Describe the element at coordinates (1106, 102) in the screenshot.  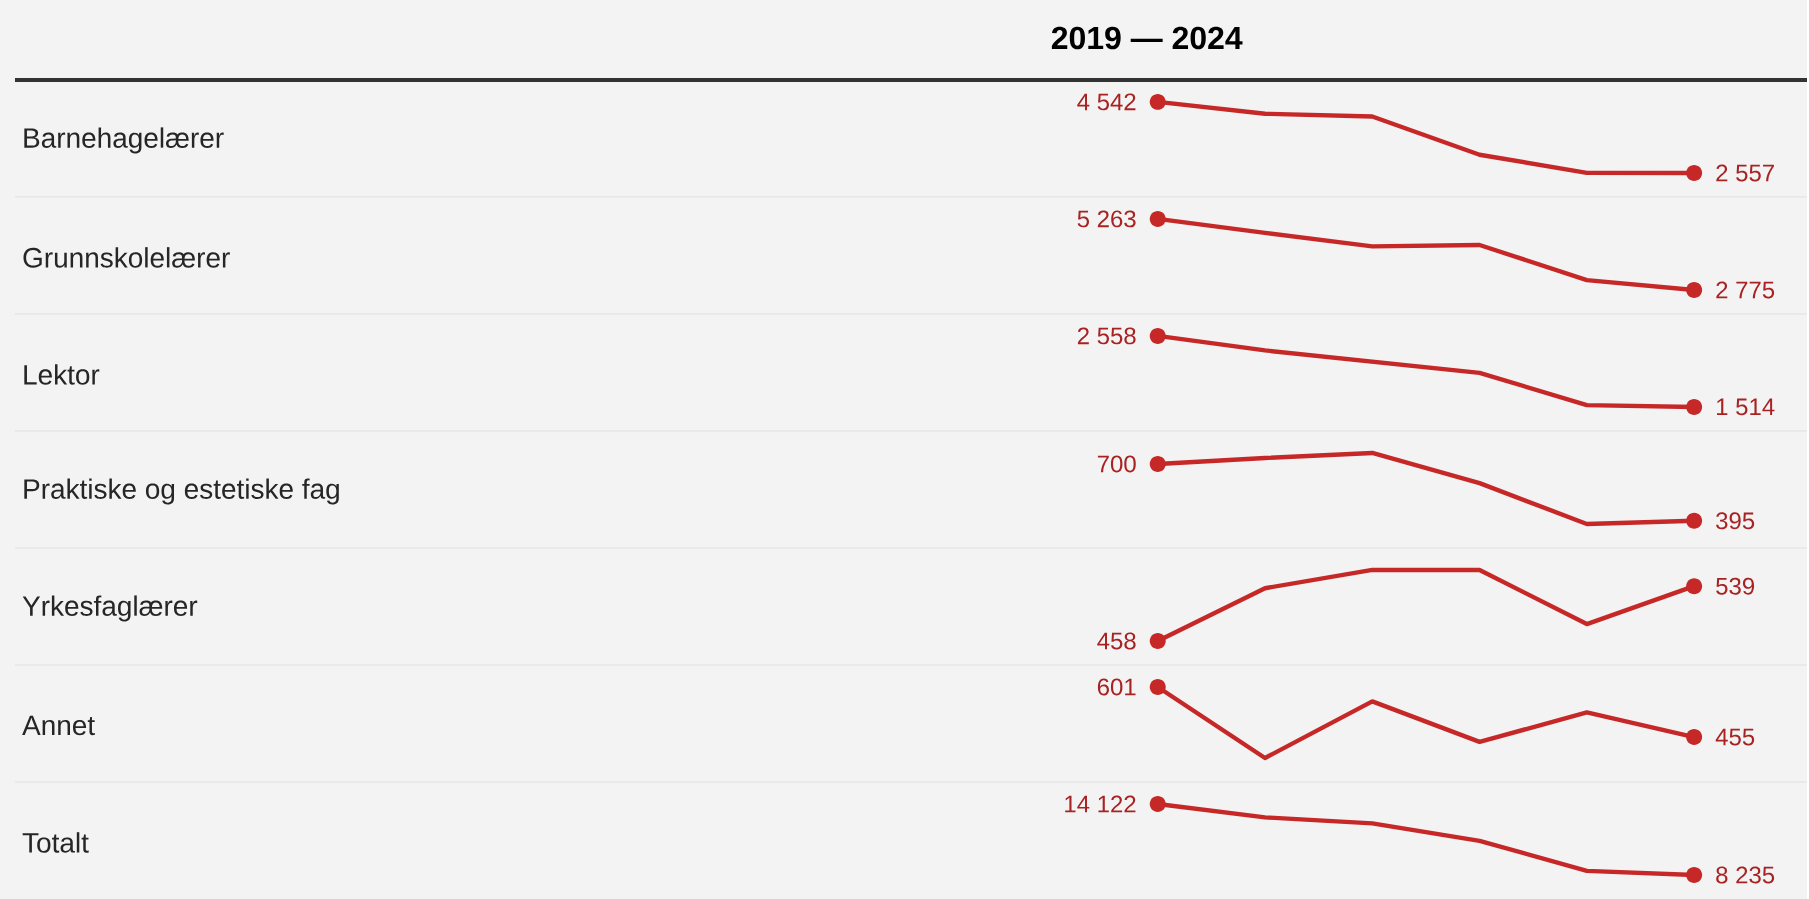
I see `data-label: 4 542` at that location.